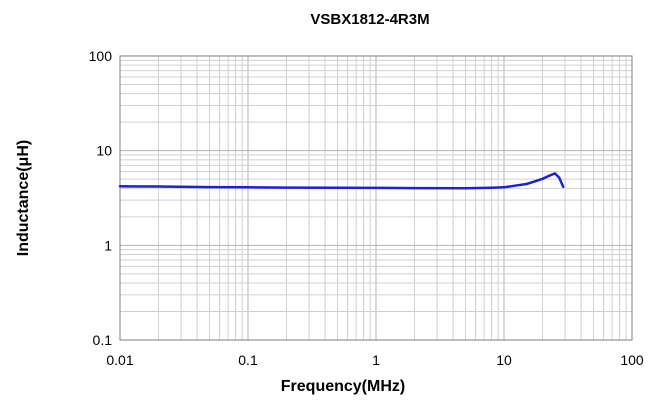 This screenshot has width=654, height=405. I want to click on x-tick-label: 0.01, so click(119, 360).